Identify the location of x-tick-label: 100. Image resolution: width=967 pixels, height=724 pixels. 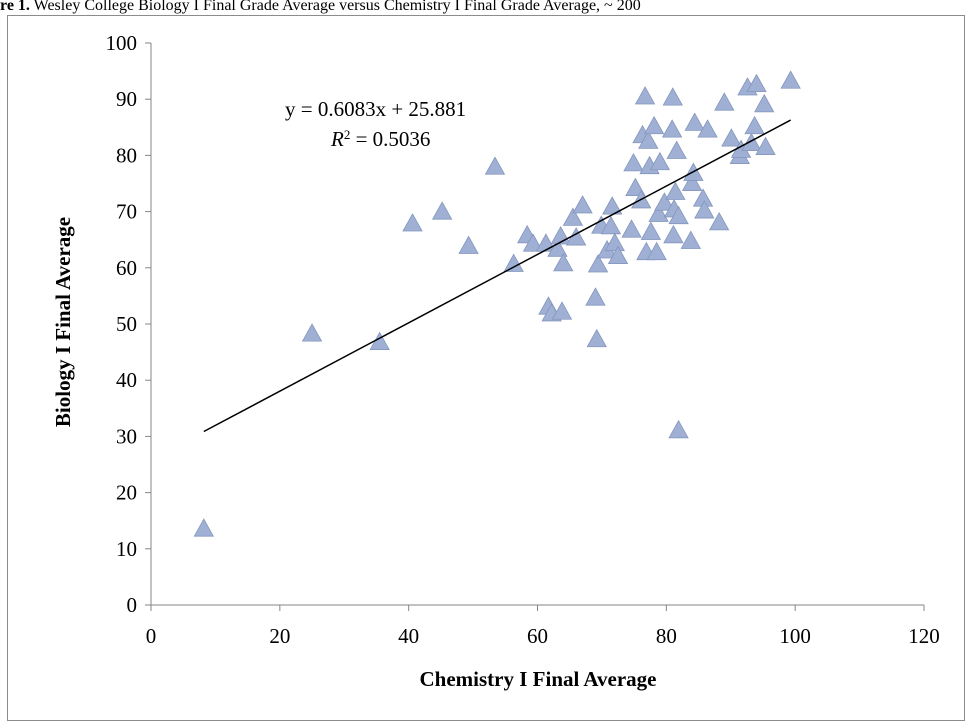
(795, 636).